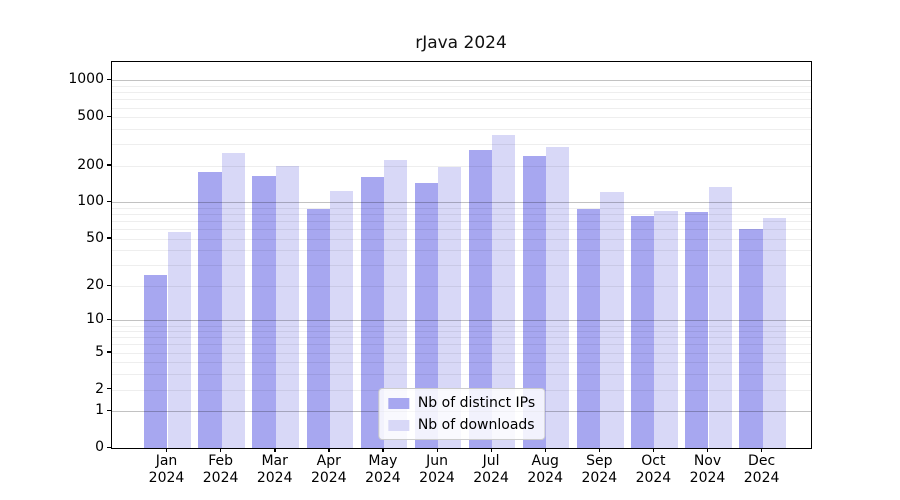  Describe the element at coordinates (504, 291) in the screenshot. I see `bar-downloads-jul` at that location.